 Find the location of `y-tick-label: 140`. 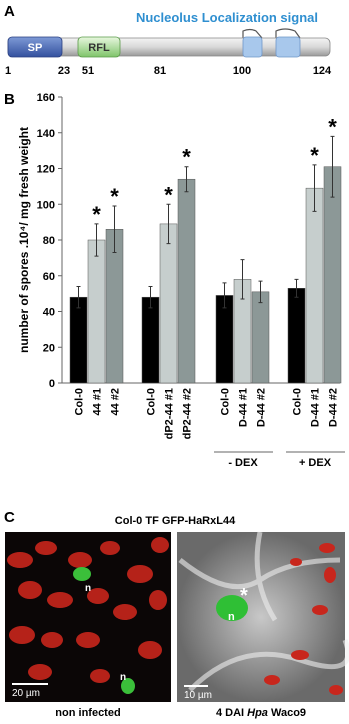

y-tick-label: 140 is located at coordinates (46, 134).